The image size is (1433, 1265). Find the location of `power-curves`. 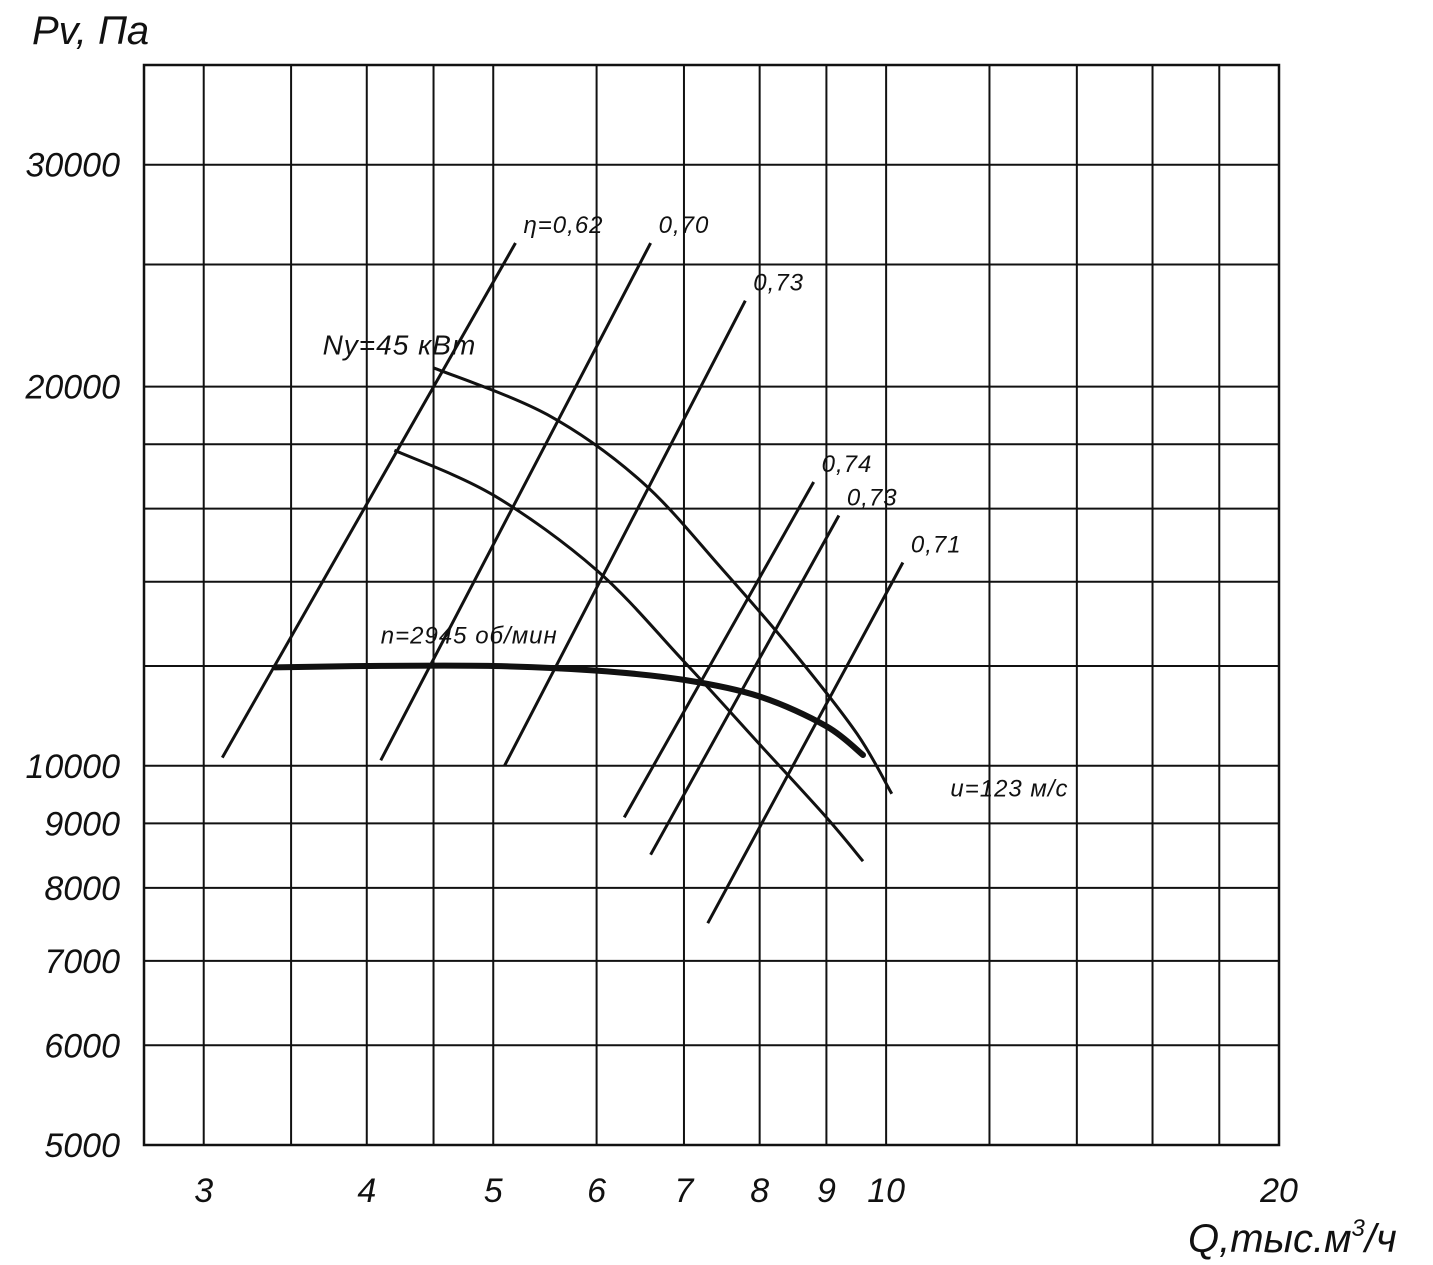

power-curves is located at coordinates (643, 614).